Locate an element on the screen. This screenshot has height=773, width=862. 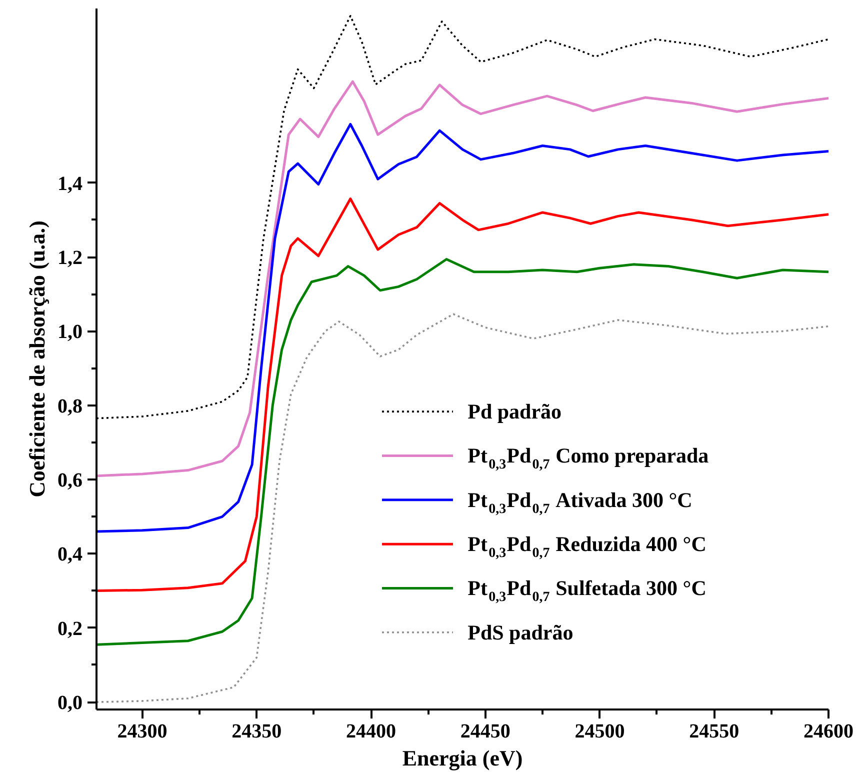
y-tick-label: 0,2 is located at coordinates (70, 629).